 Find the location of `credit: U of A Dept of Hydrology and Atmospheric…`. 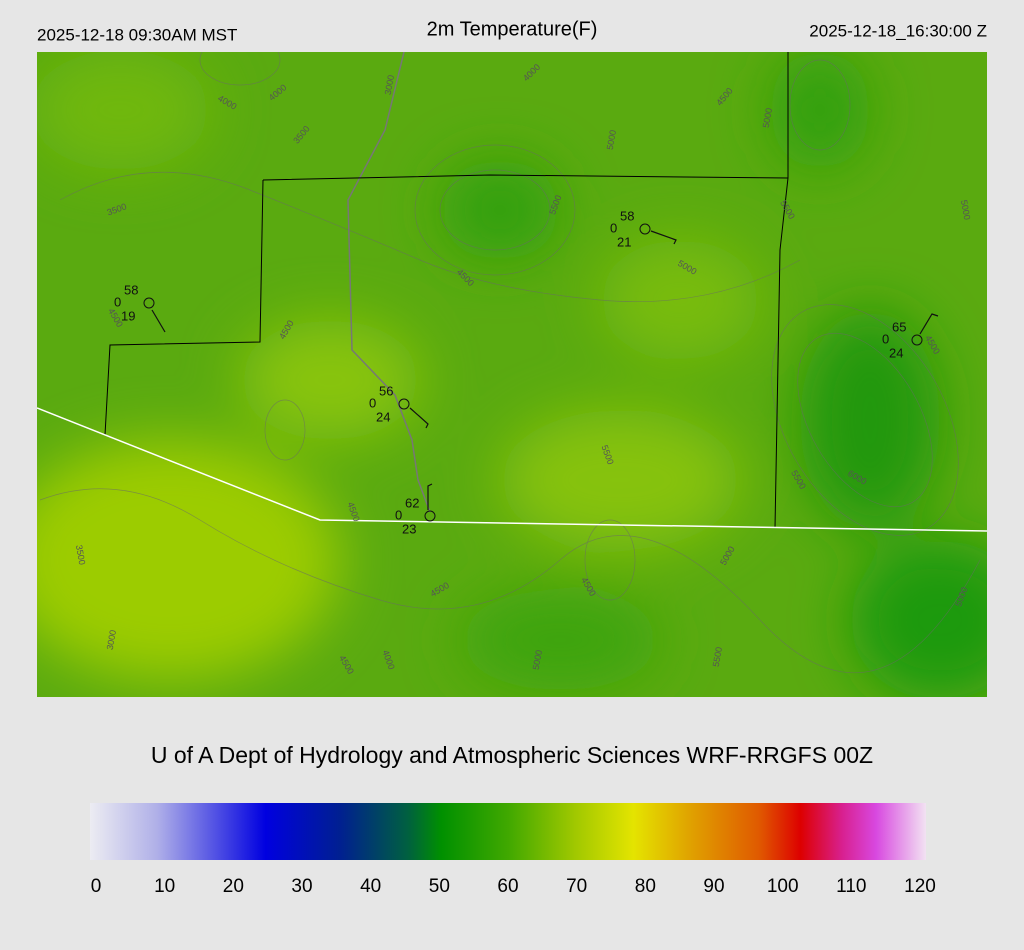

credit: U of A Dept of Hydrology and Atmospheric… is located at coordinates (512, 755).